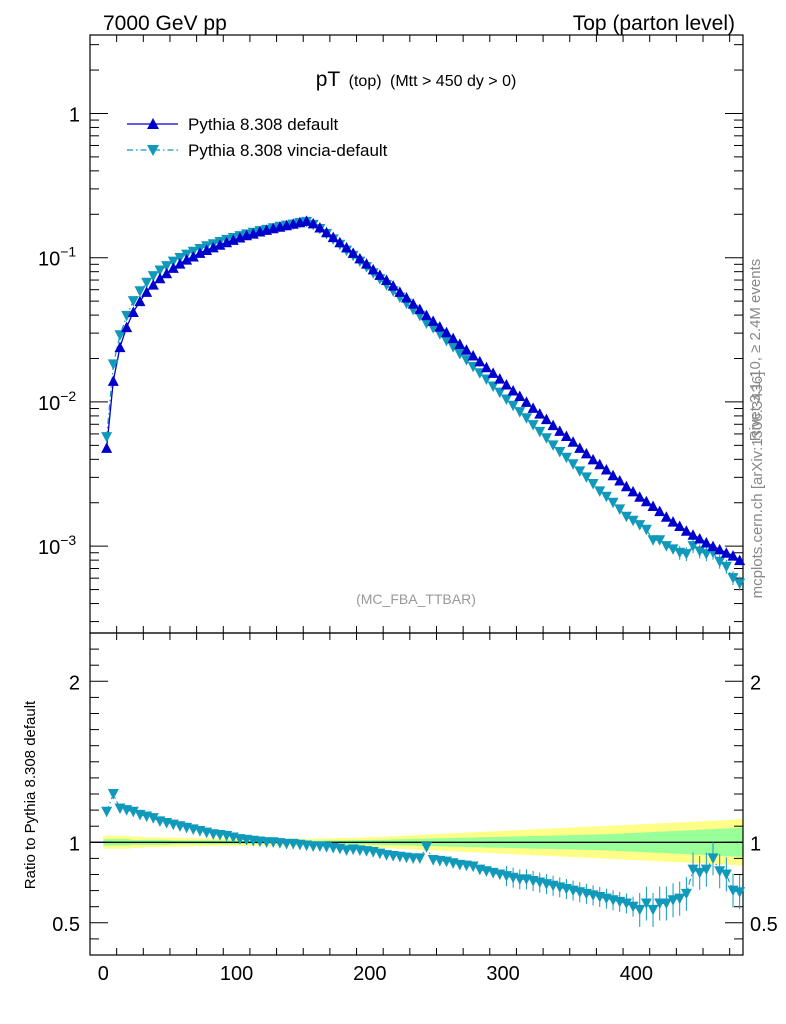  What do you see at coordinates (453, 81) in the screenshot?
I see `chart-title-cond: (Mtt > 450 dy > 0)` at bounding box center [453, 81].